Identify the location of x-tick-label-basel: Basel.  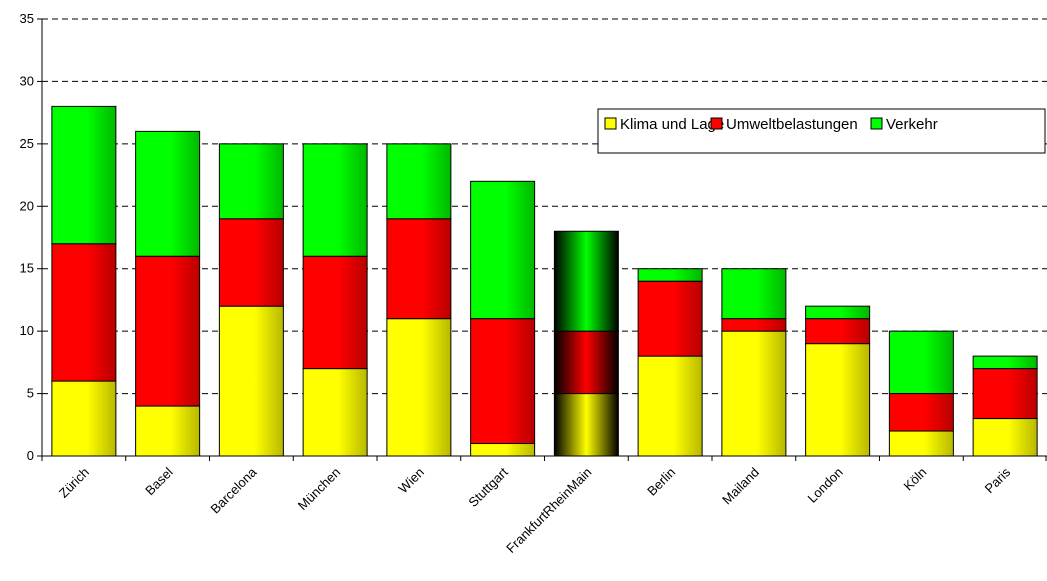
(159, 481).